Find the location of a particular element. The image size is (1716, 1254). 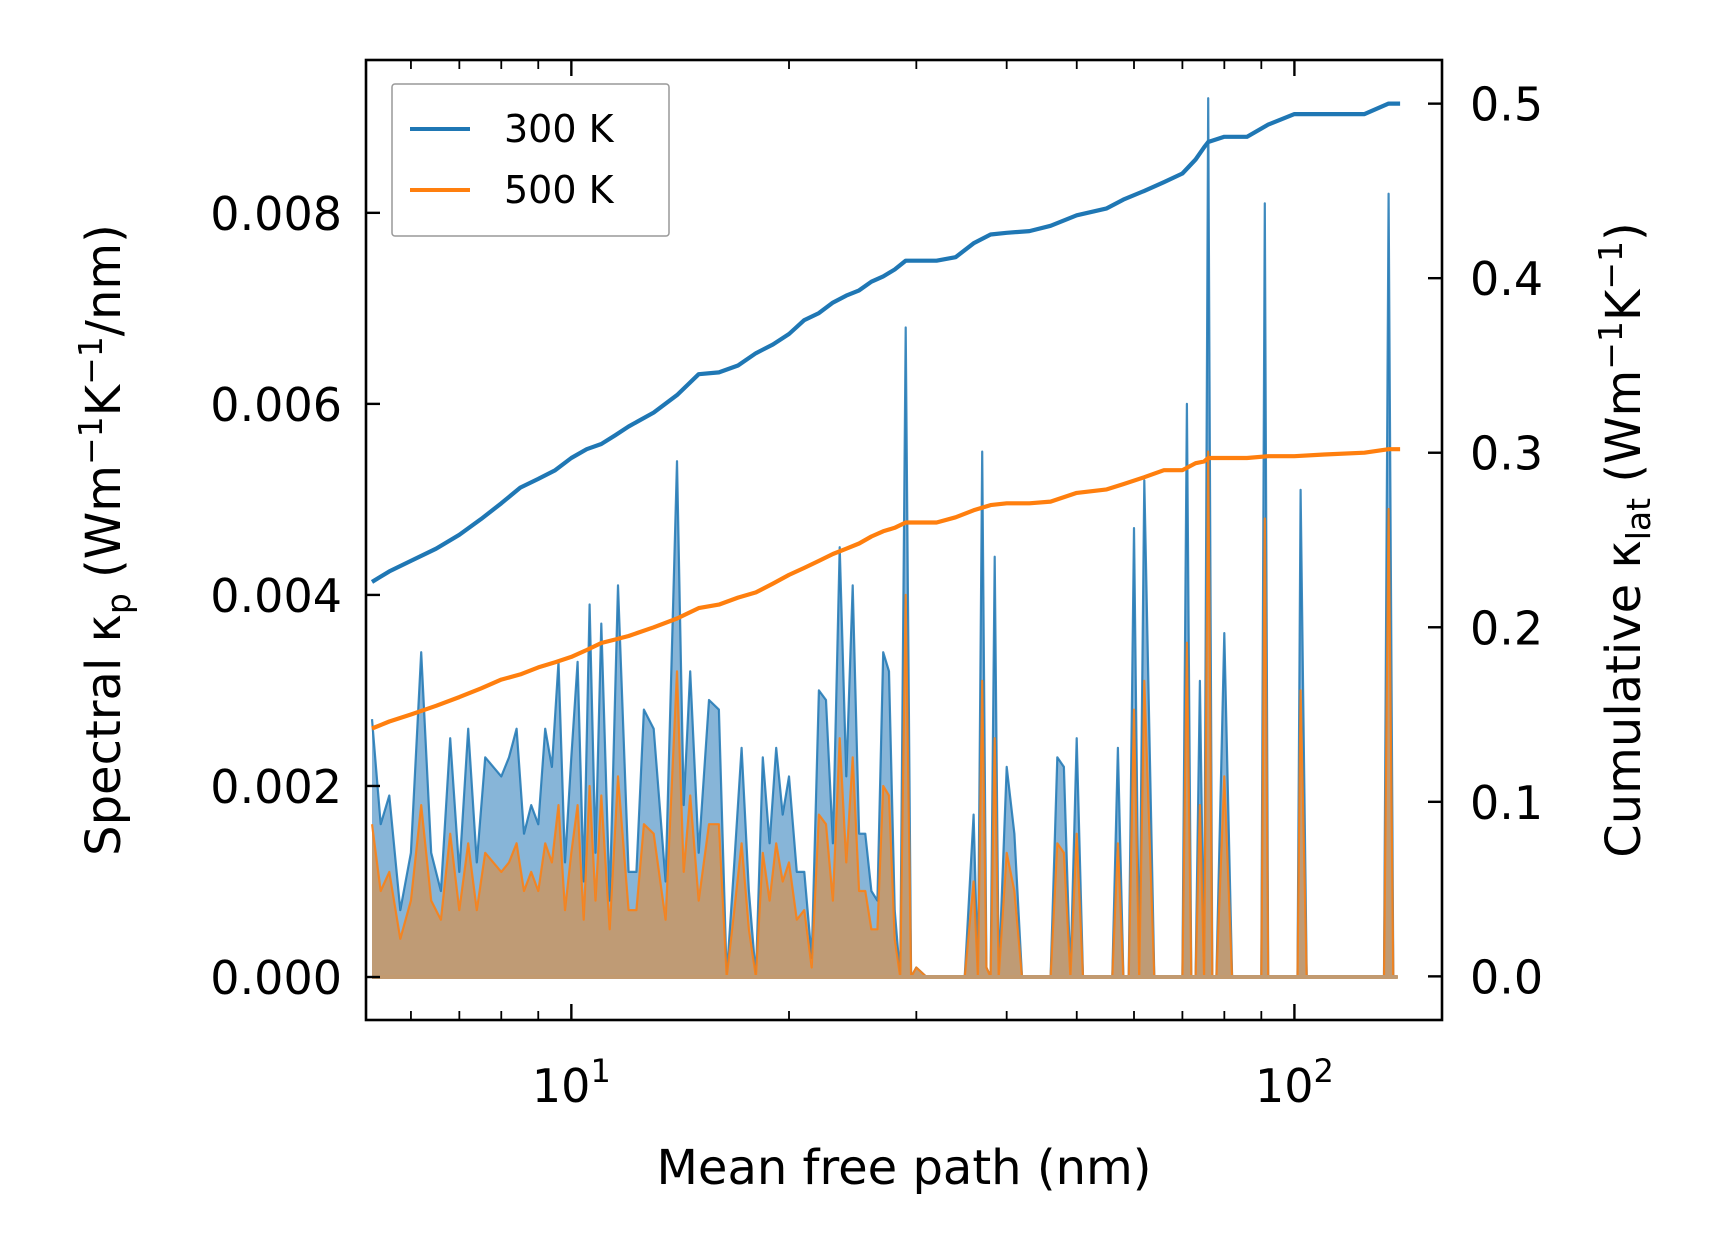

y-left-sub: p is located at coordinates (118, 603).